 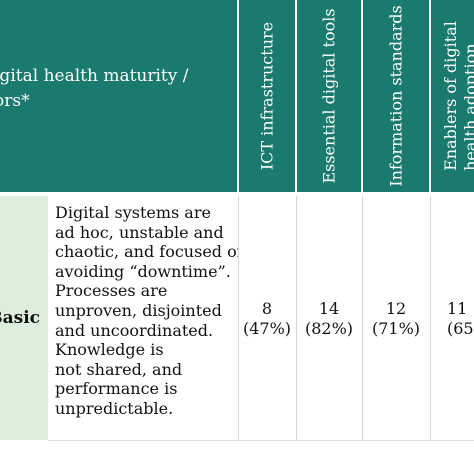 I want to click on description-line: Knowledge is, so click(x=109, y=350).